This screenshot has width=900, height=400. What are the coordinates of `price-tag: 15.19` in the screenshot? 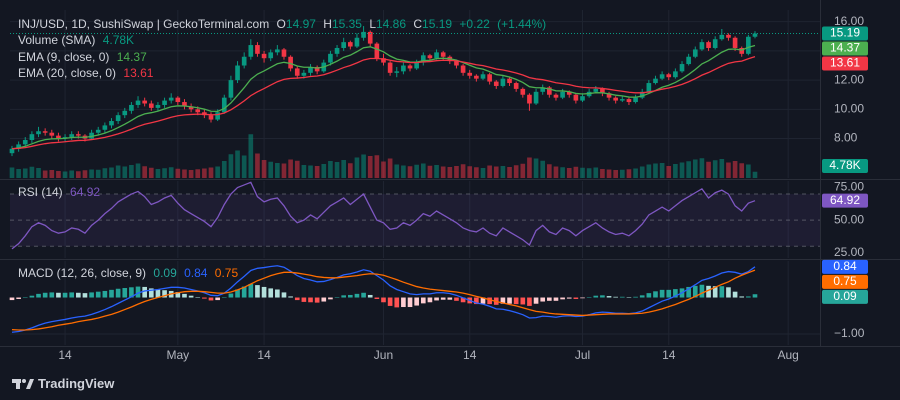 It's located at (845, 33).